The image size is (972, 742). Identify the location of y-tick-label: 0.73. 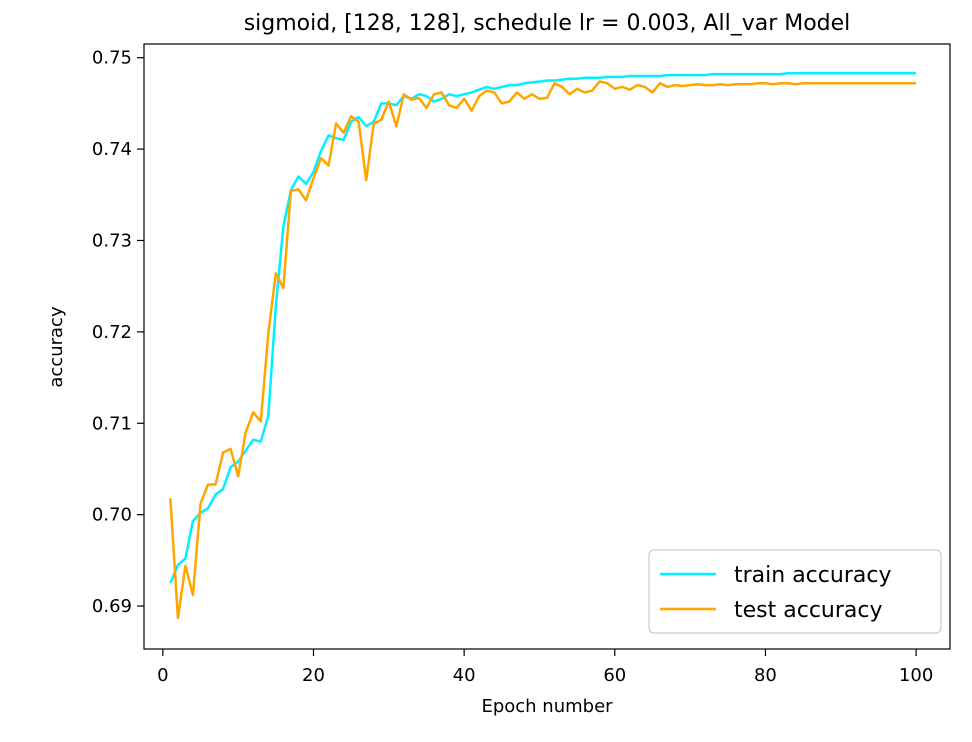
(112, 240).